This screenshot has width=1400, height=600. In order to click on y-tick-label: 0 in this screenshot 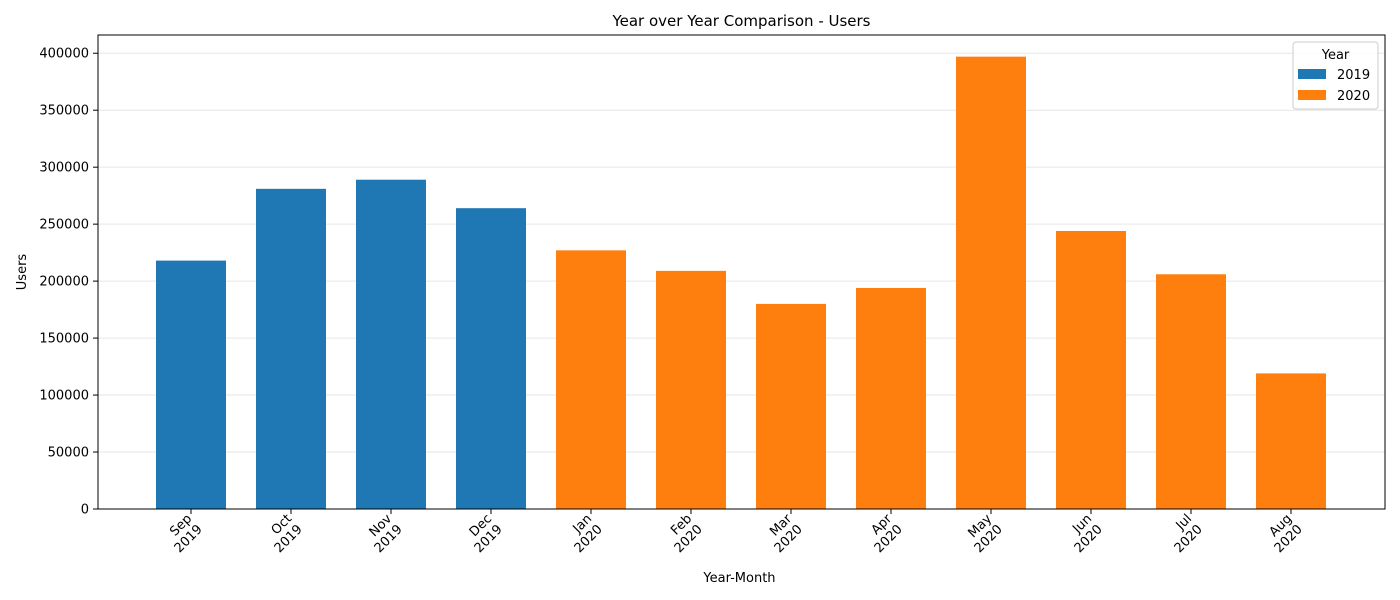, I will do `click(85, 510)`.